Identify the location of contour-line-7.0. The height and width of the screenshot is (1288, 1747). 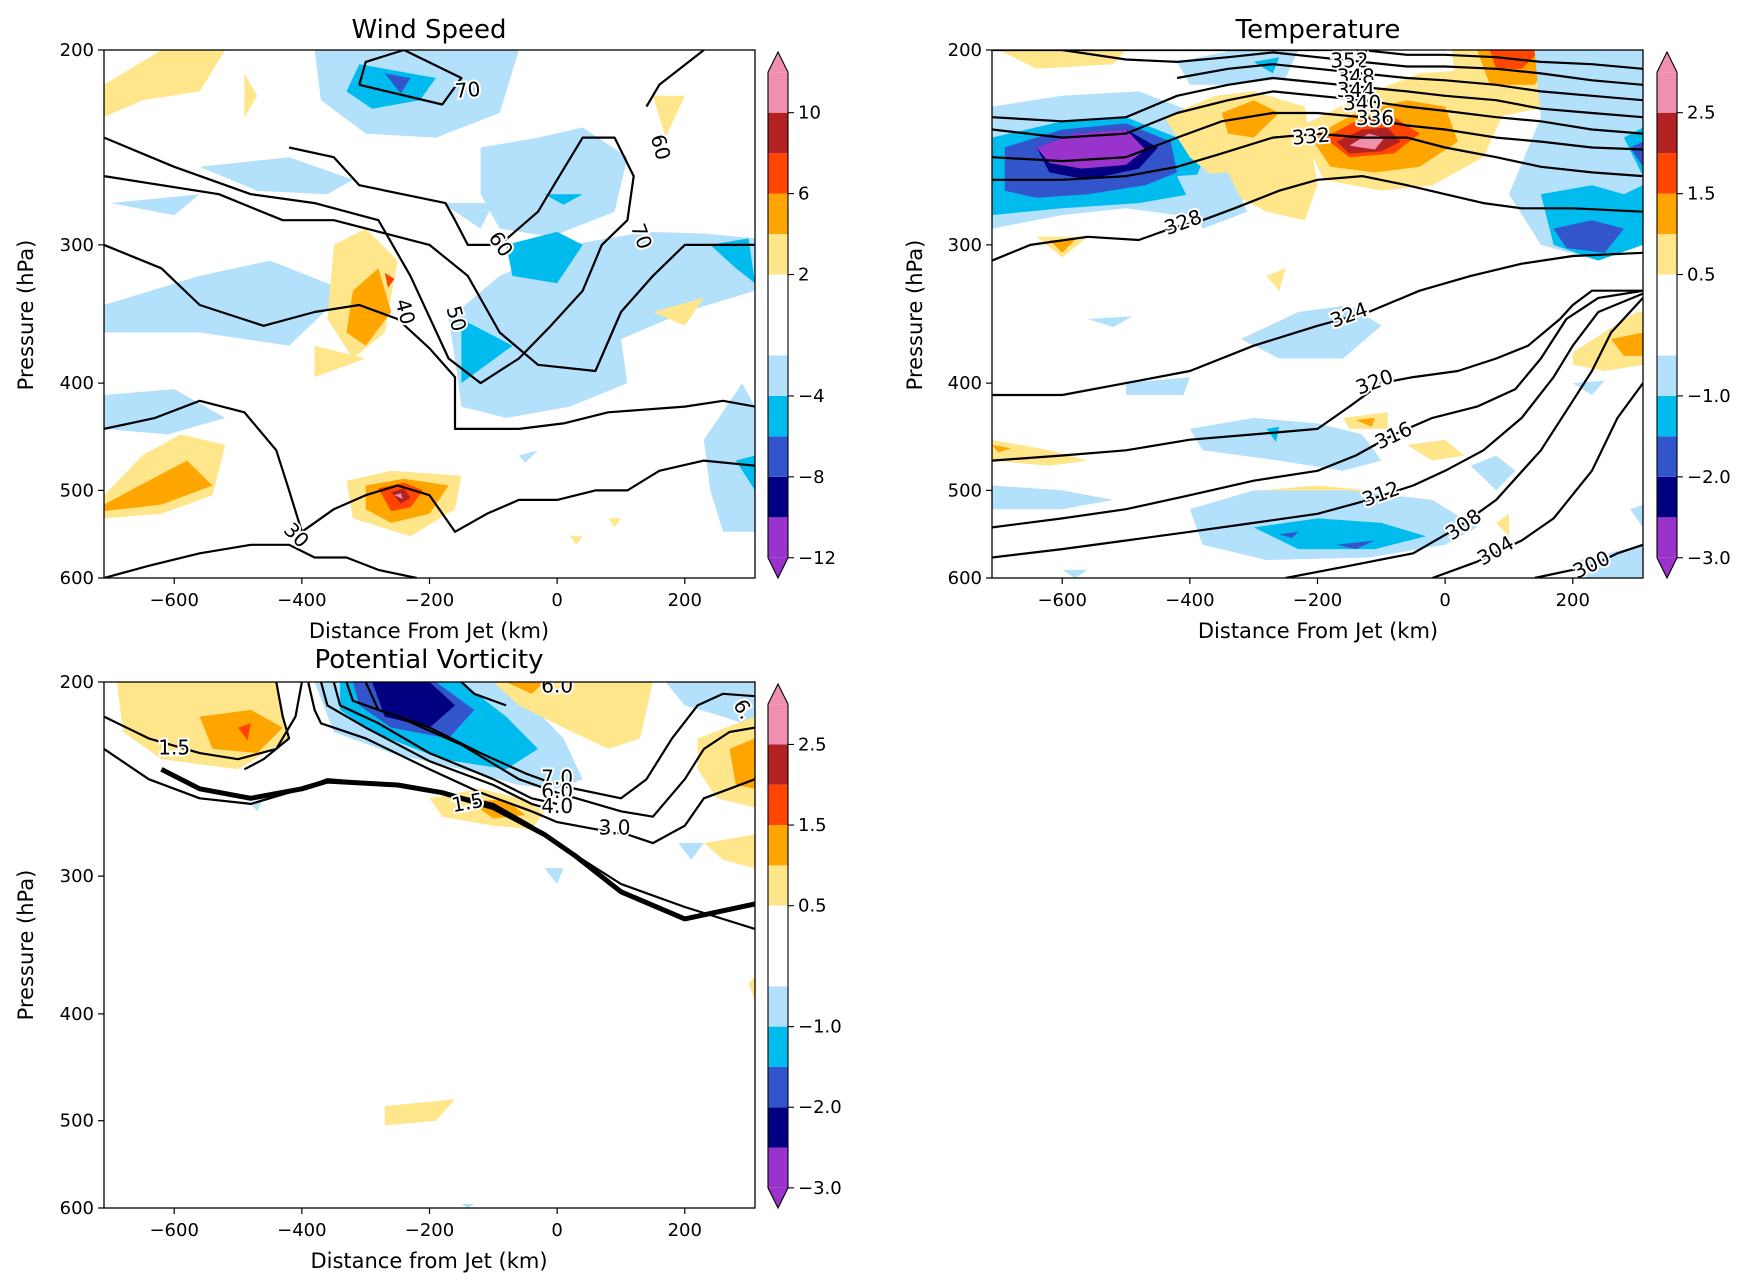
(483, 694).